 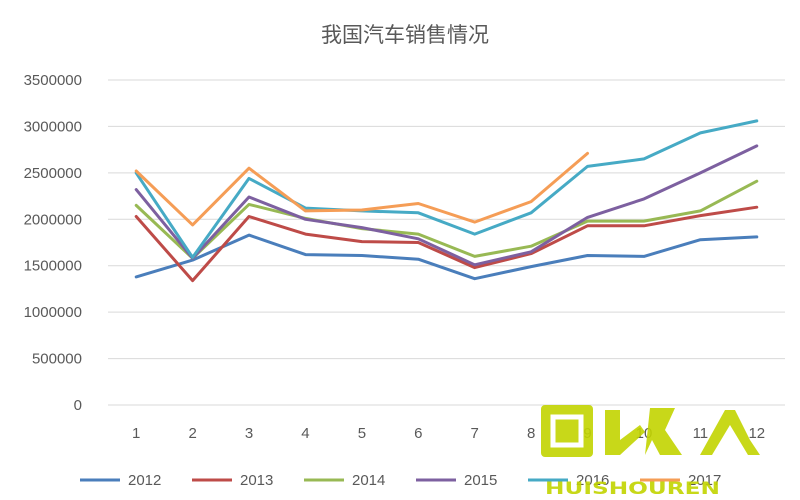 What do you see at coordinates (53, 266) in the screenshot?
I see `y-tick-label: 1500000` at bounding box center [53, 266].